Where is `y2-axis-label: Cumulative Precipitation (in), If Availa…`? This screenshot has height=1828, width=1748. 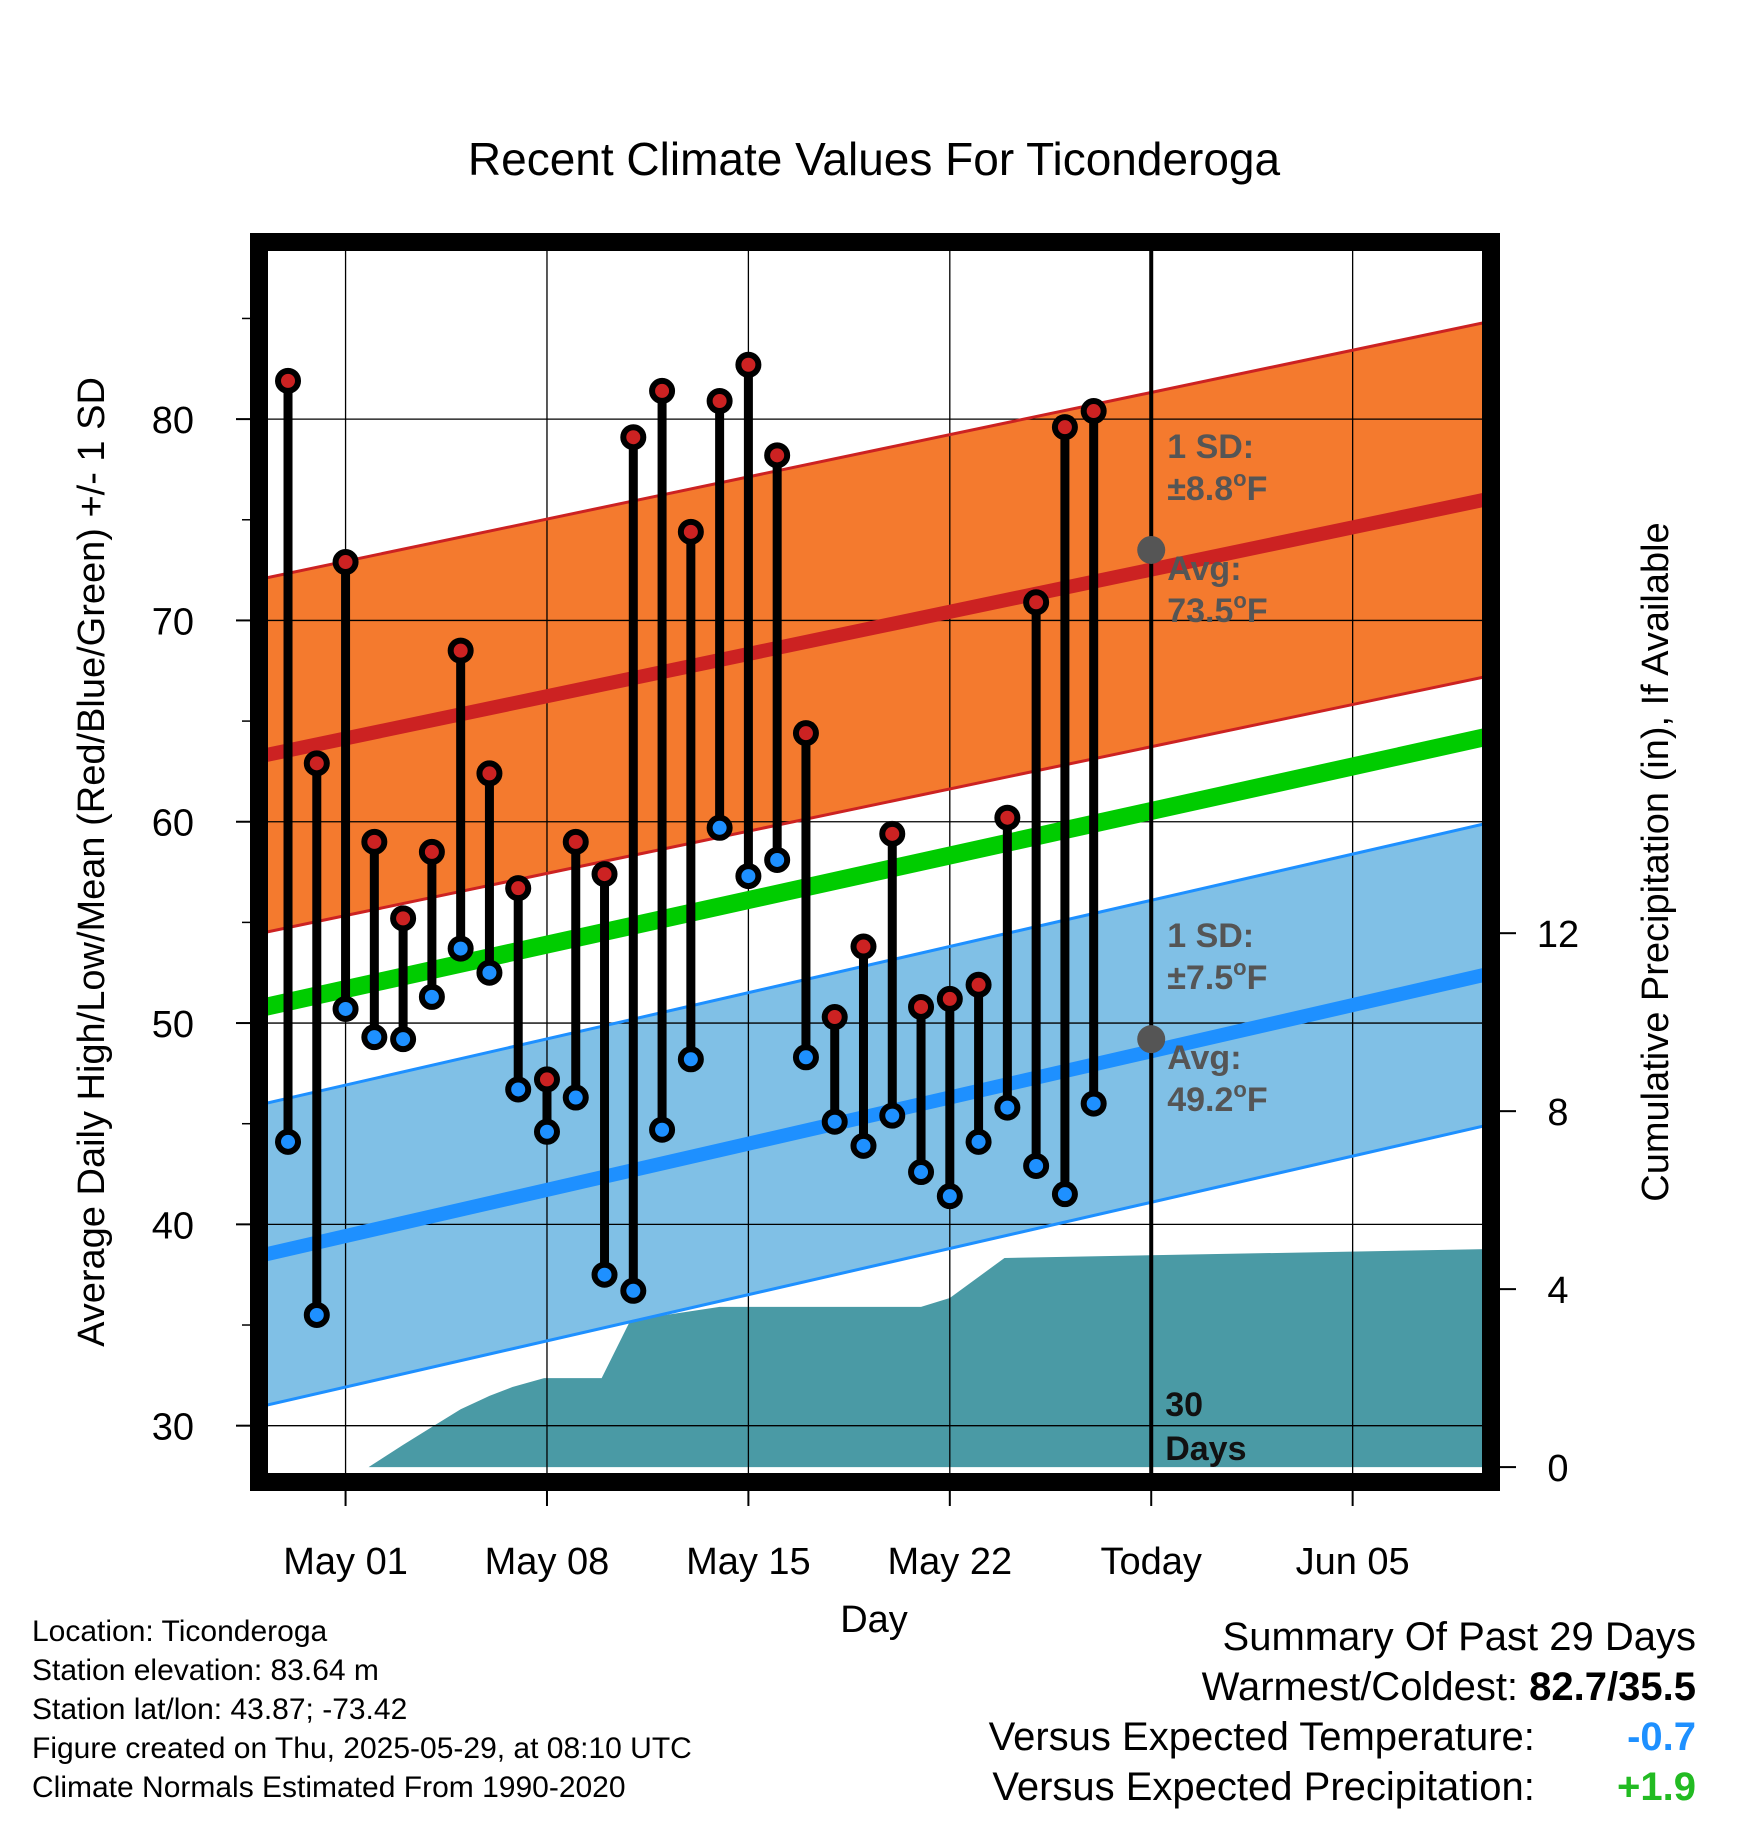
y2-axis-label: Cumulative Precipitation (in), If Availa… is located at coordinates (1656, 861).